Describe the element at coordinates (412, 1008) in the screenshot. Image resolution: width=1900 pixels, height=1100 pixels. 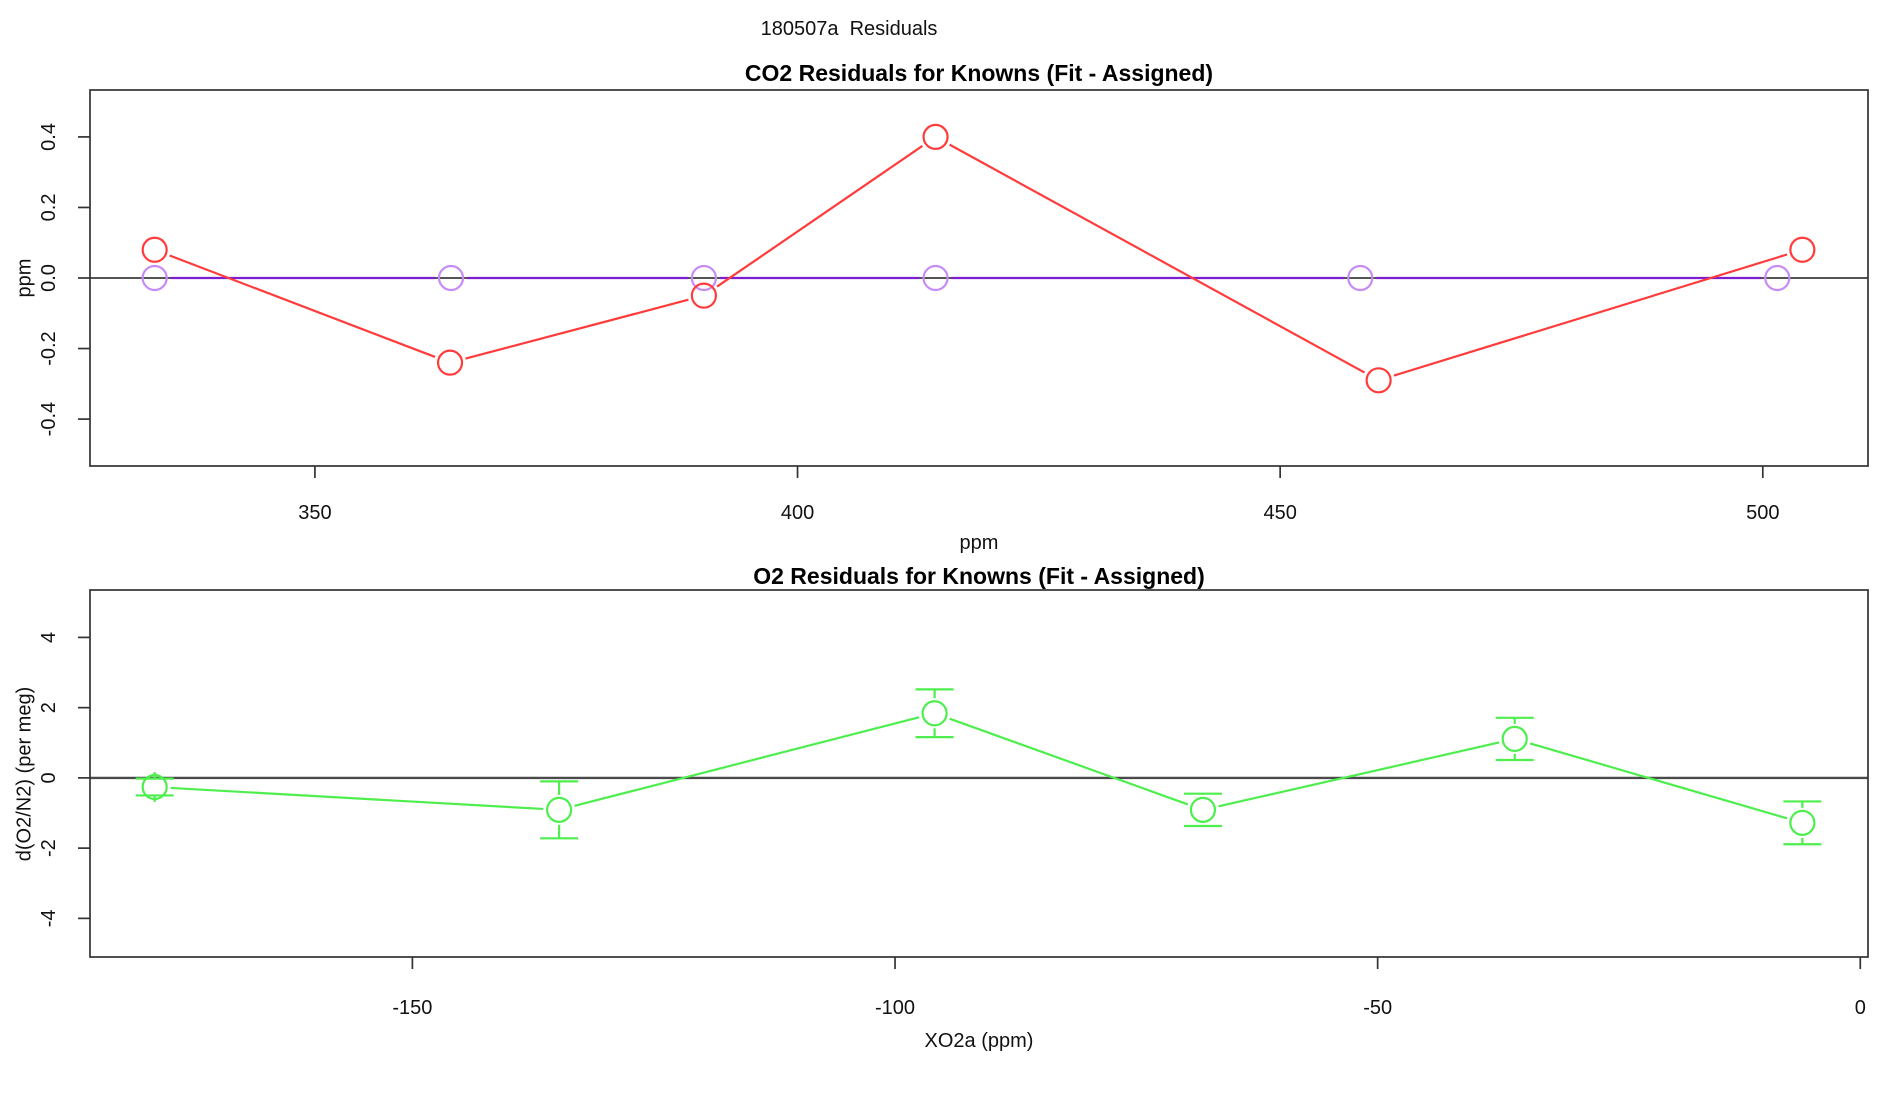
I see `o2-x-tick-label: -150` at that location.